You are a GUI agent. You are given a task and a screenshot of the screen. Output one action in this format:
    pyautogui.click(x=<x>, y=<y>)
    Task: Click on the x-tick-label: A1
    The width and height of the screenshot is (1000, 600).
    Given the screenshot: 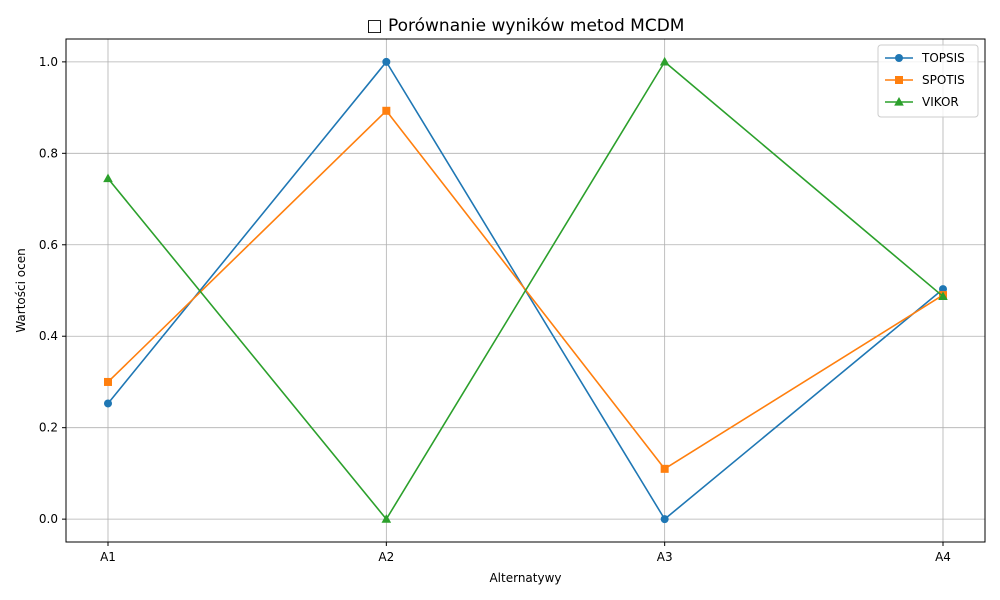 What is the action you would take?
    pyautogui.click(x=108, y=557)
    